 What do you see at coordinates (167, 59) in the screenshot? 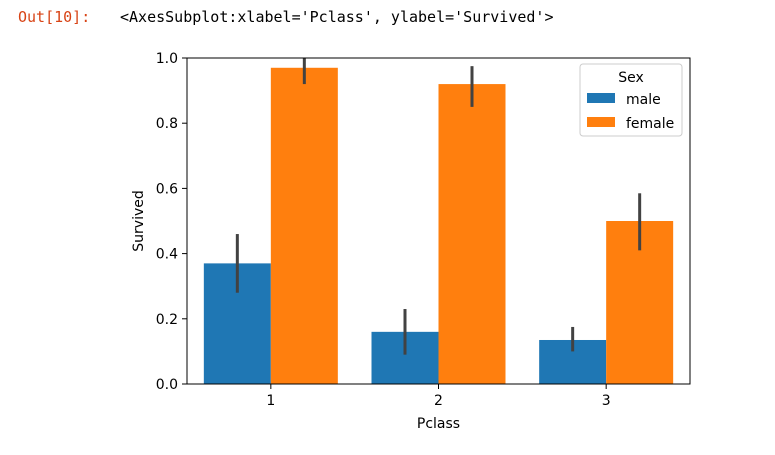
I see `y-tick-label-1.0: 1.0` at bounding box center [167, 59].